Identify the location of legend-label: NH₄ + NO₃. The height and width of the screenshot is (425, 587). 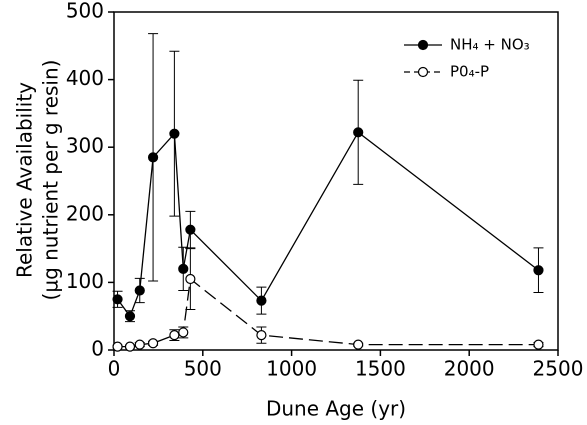
(490, 45).